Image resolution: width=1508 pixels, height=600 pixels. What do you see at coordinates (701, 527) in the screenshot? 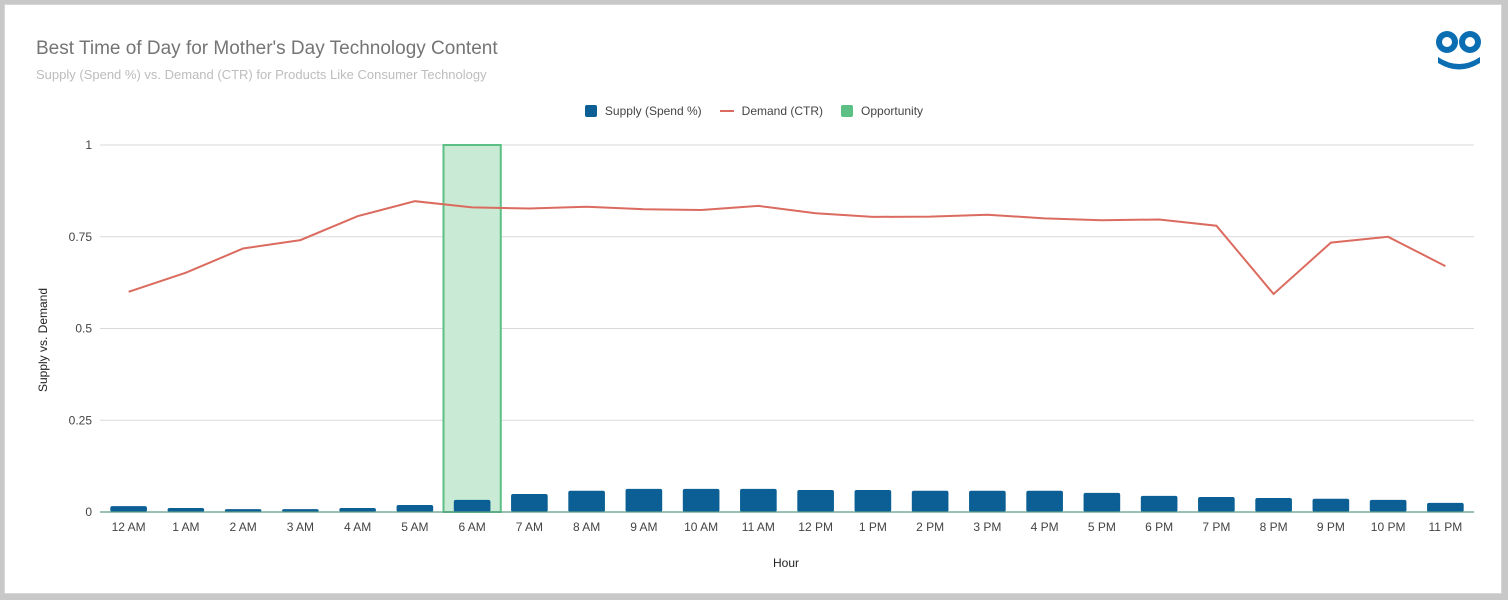
I see `x-tick-label: 10 AM` at bounding box center [701, 527].